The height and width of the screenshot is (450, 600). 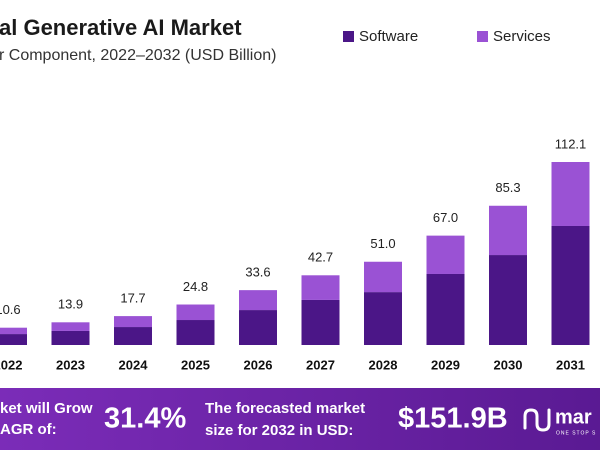 What do you see at coordinates (453, 419) in the screenshot?
I see `forecast-value: $151.9B` at bounding box center [453, 419].